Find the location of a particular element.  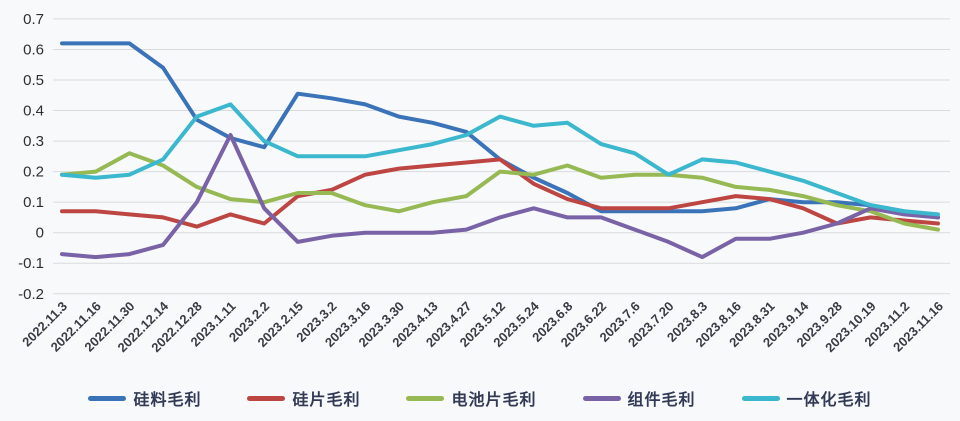

y-axis-tick-label-0.7: 0.7 is located at coordinates (33, 19).